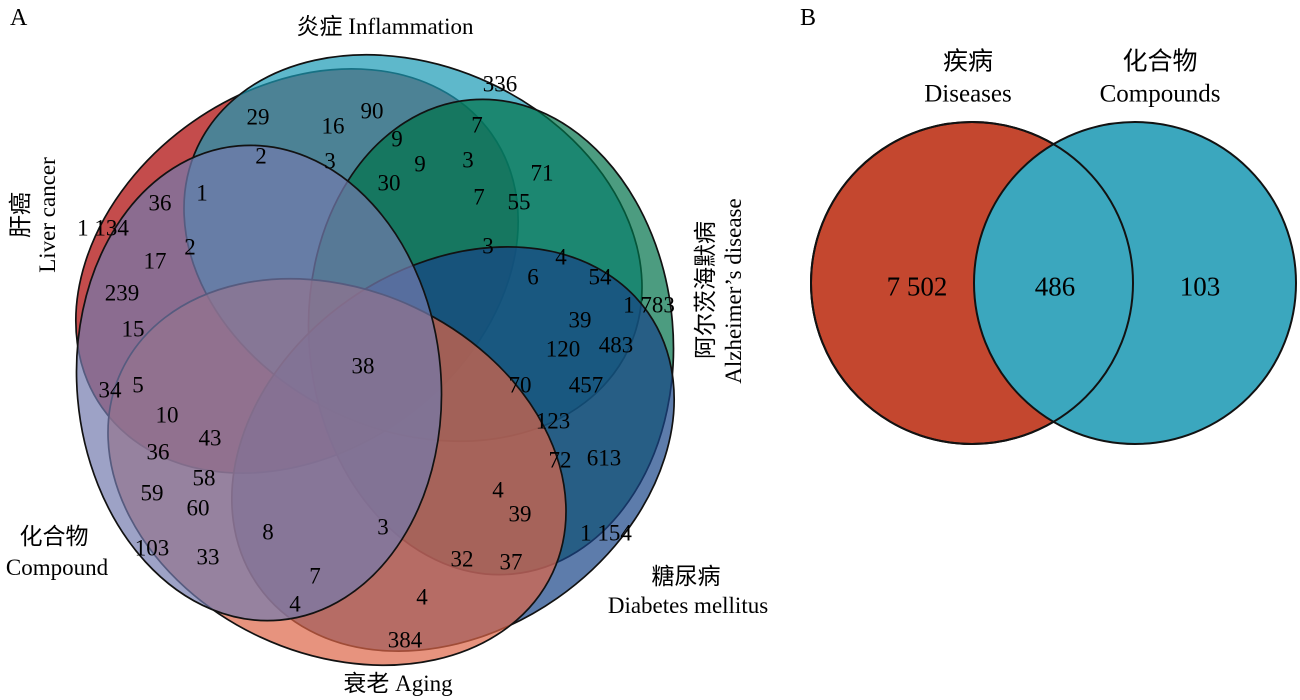 The height and width of the screenshot is (700, 1300). What do you see at coordinates (520, 385) in the screenshot?
I see `venn-region-count: 70` at bounding box center [520, 385].